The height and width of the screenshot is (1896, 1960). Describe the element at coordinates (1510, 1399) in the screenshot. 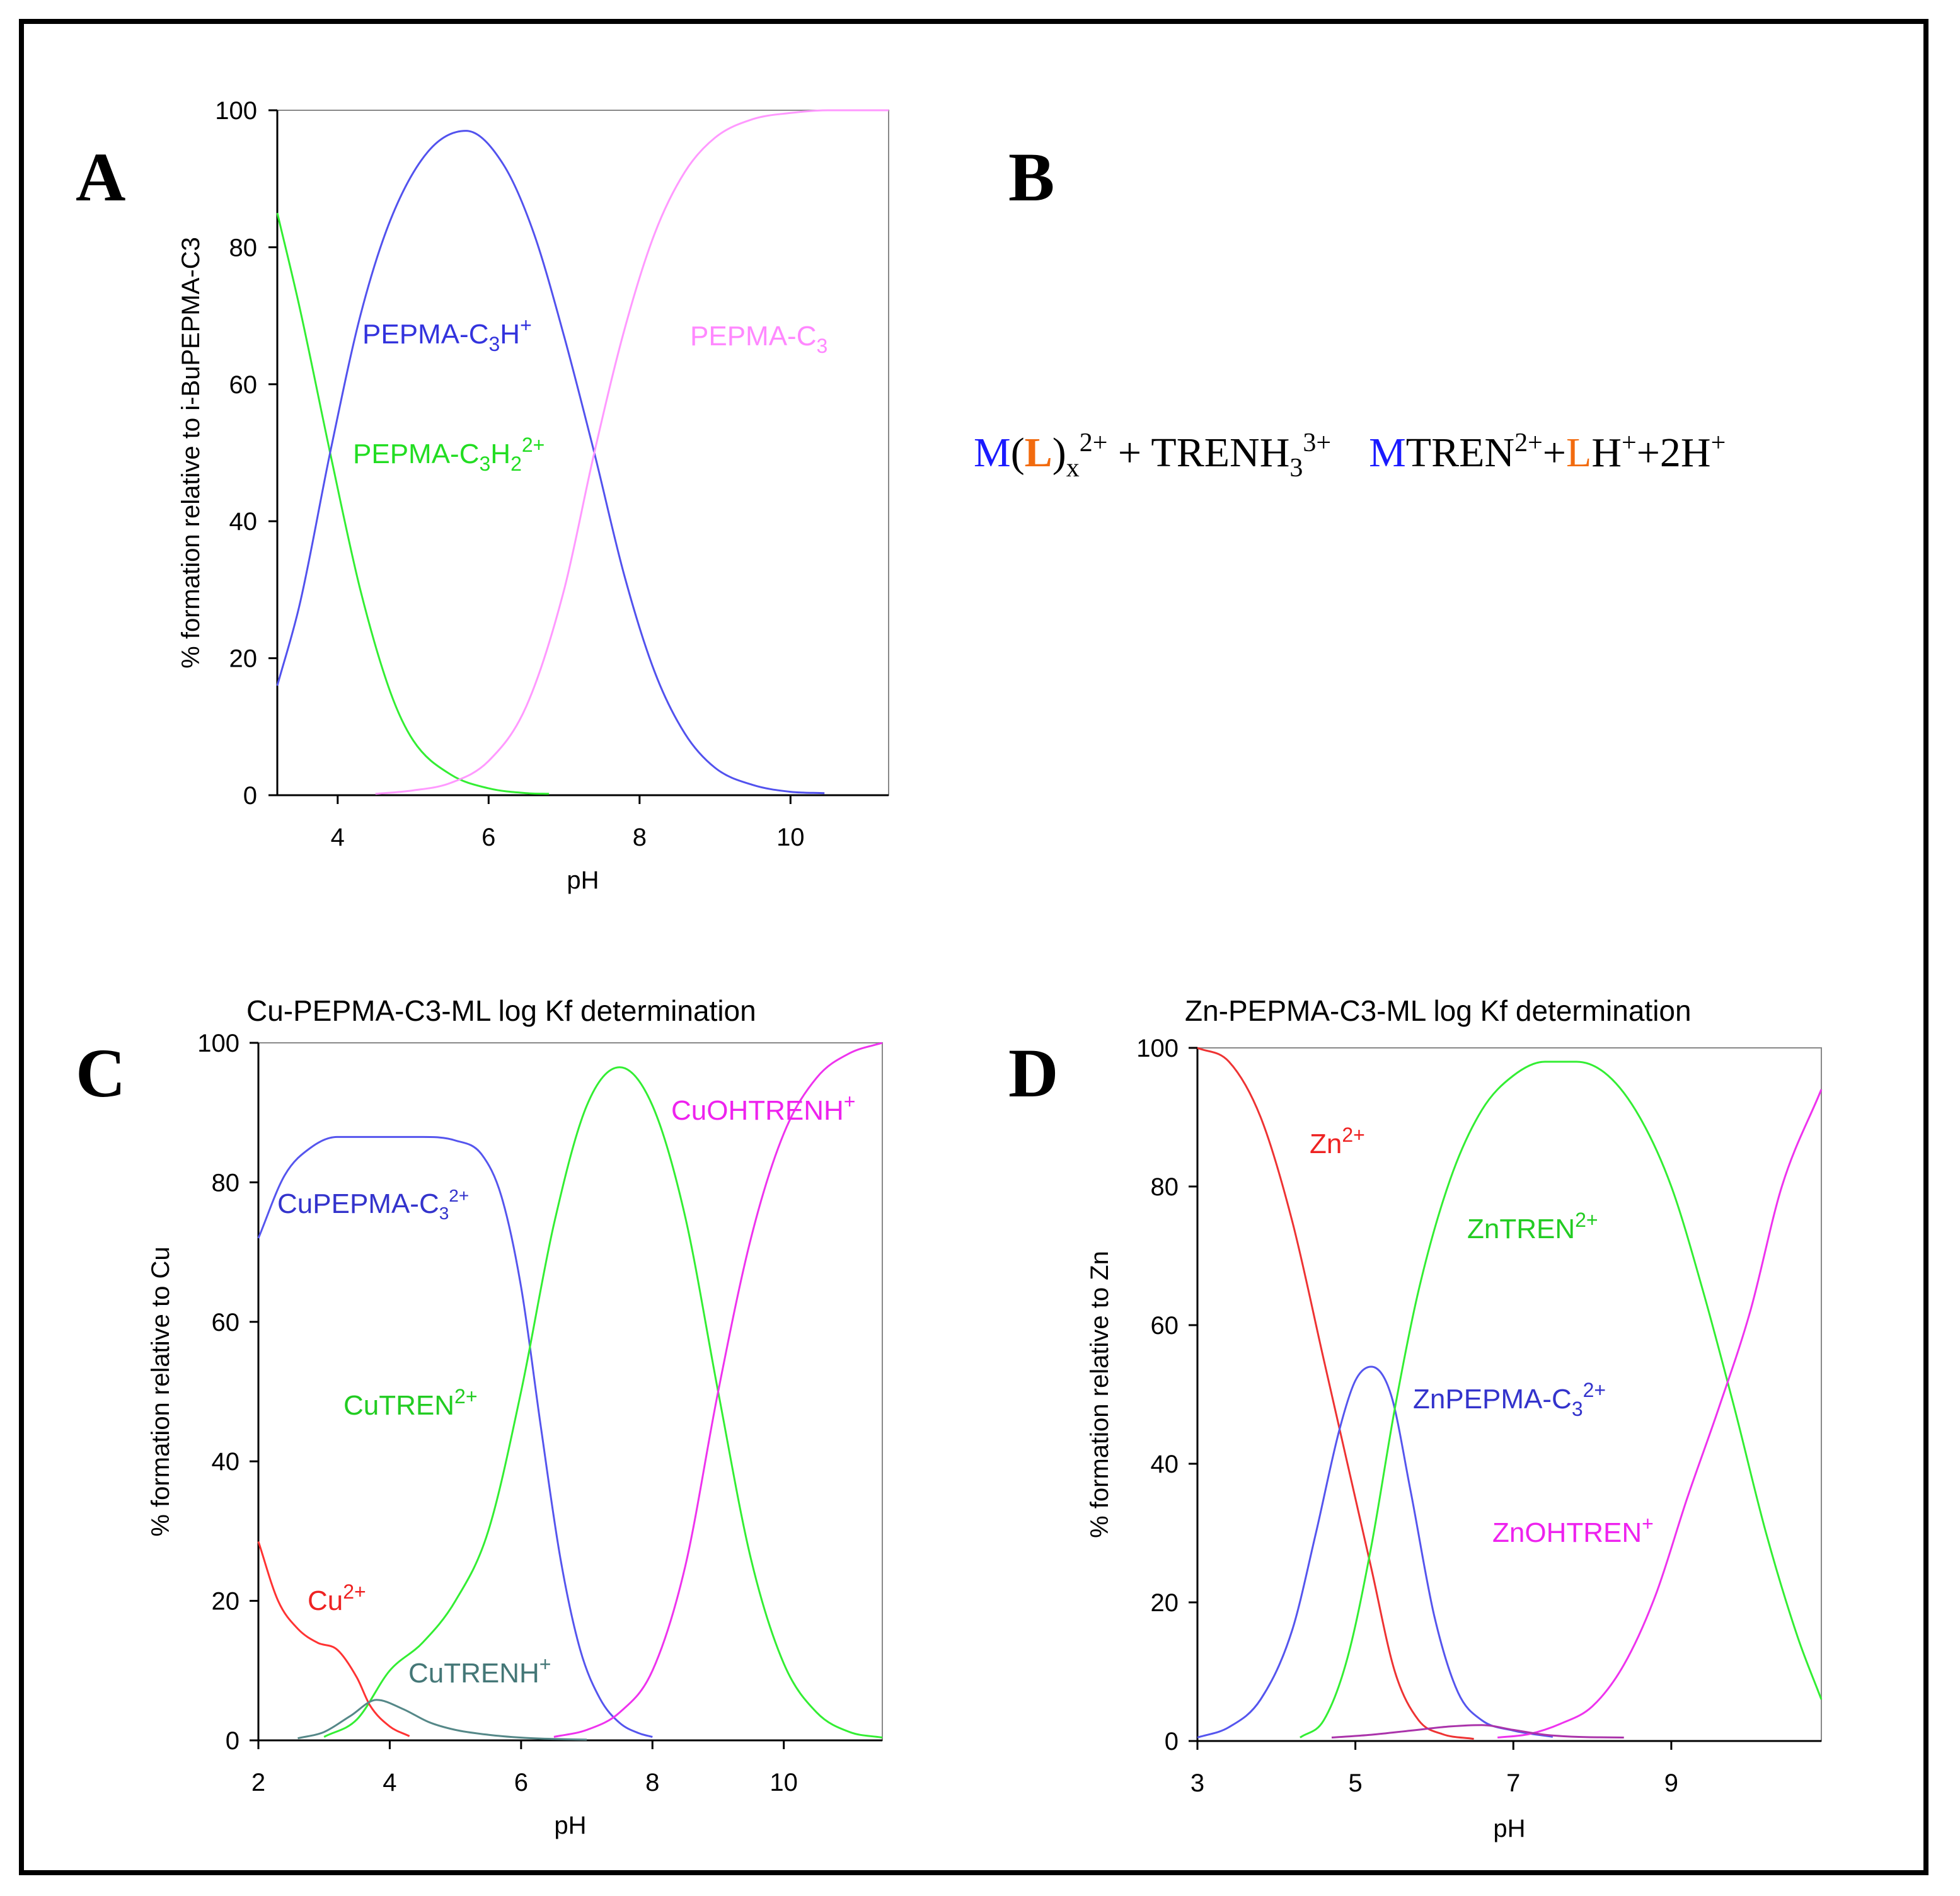

I see `label-znpepma-c3: ZnPEPMA-C32+` at that location.